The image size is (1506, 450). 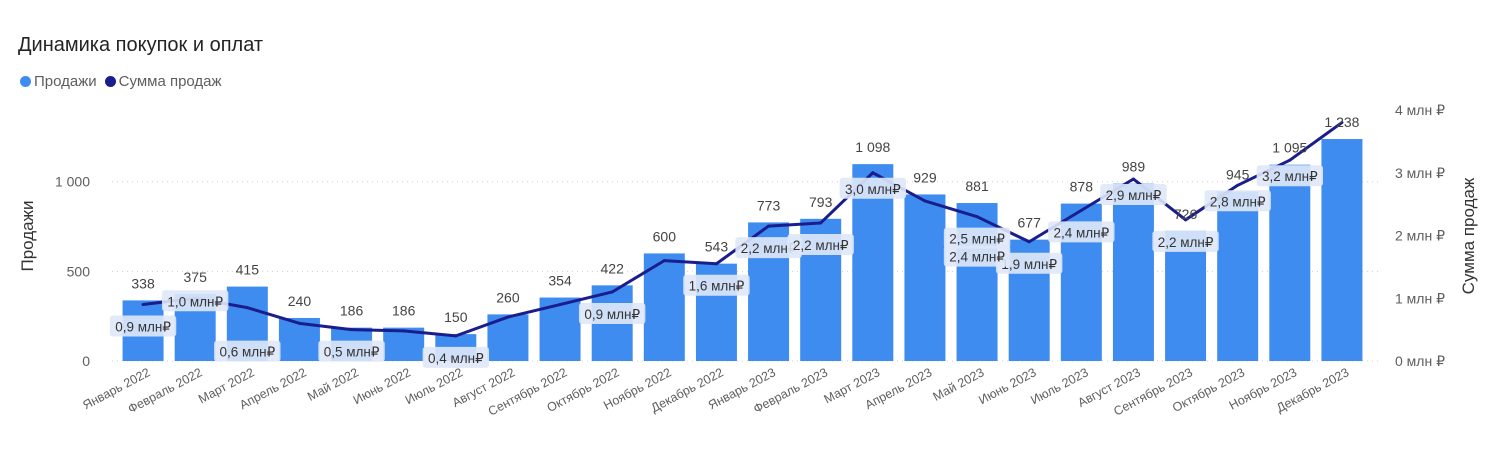 What do you see at coordinates (665, 236) in the screenshot?
I see `bar-value-label: 600` at bounding box center [665, 236].